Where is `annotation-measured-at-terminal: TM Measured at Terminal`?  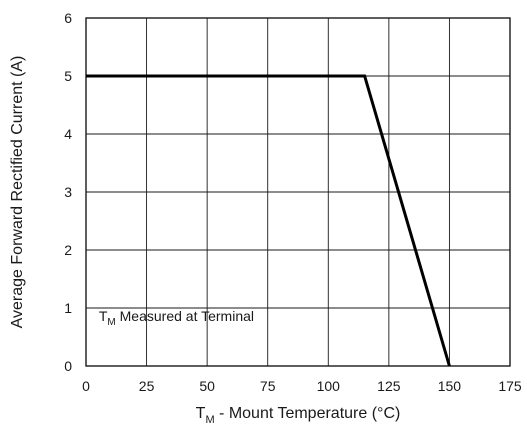 annotation-measured-at-terminal: TM Measured at Terminal is located at coordinates (176, 318).